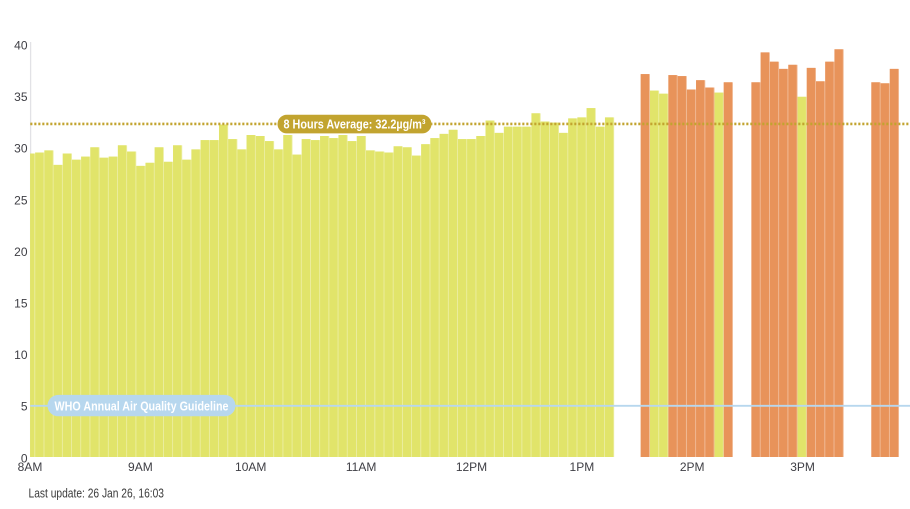 The width and height of the screenshot is (910, 509). Describe the element at coordinates (21, 252) in the screenshot. I see `svg-text: 20` at that location.